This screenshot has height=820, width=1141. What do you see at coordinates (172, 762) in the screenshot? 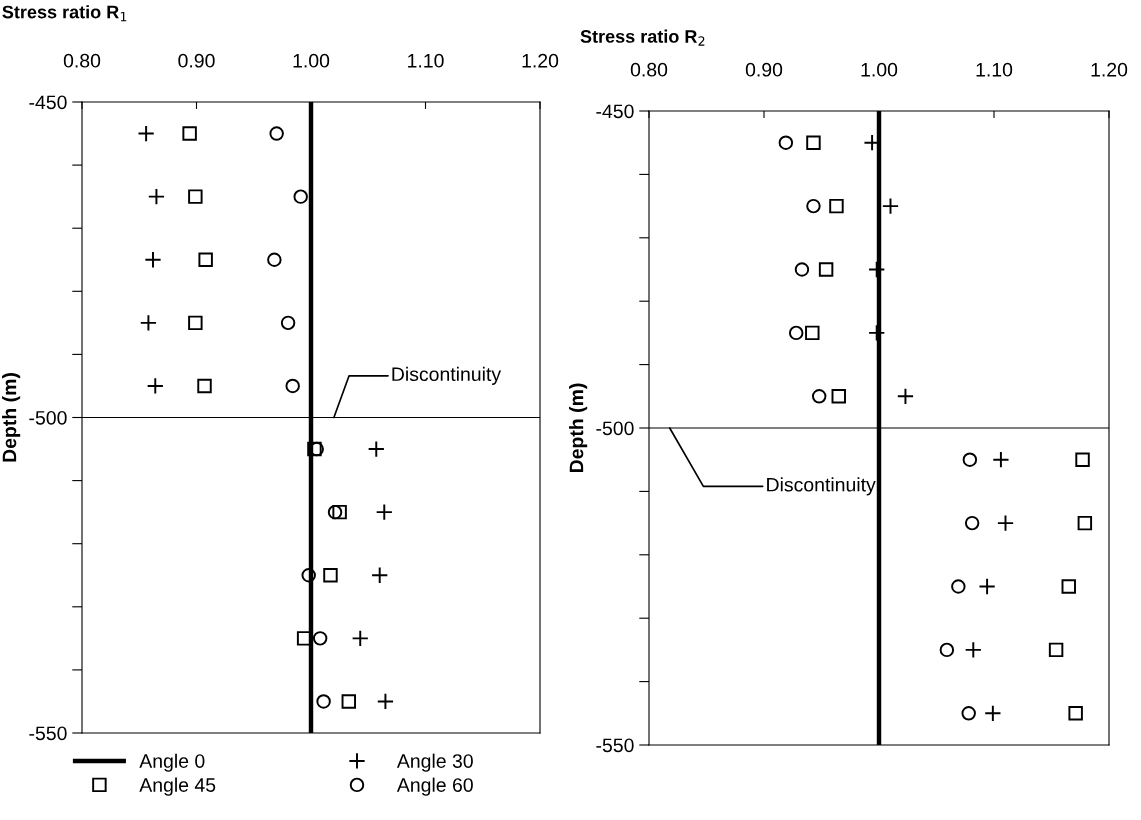
I see `legend-label: Angle 0` at bounding box center [172, 762].